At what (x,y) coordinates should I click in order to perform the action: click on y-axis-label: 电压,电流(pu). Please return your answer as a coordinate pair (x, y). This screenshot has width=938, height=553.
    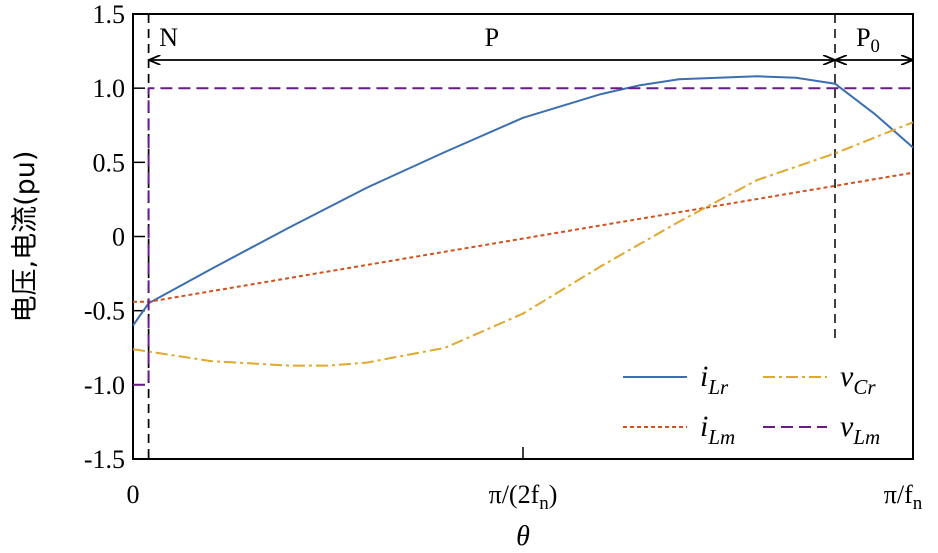
    Looking at the image, I should click on (25, 237).